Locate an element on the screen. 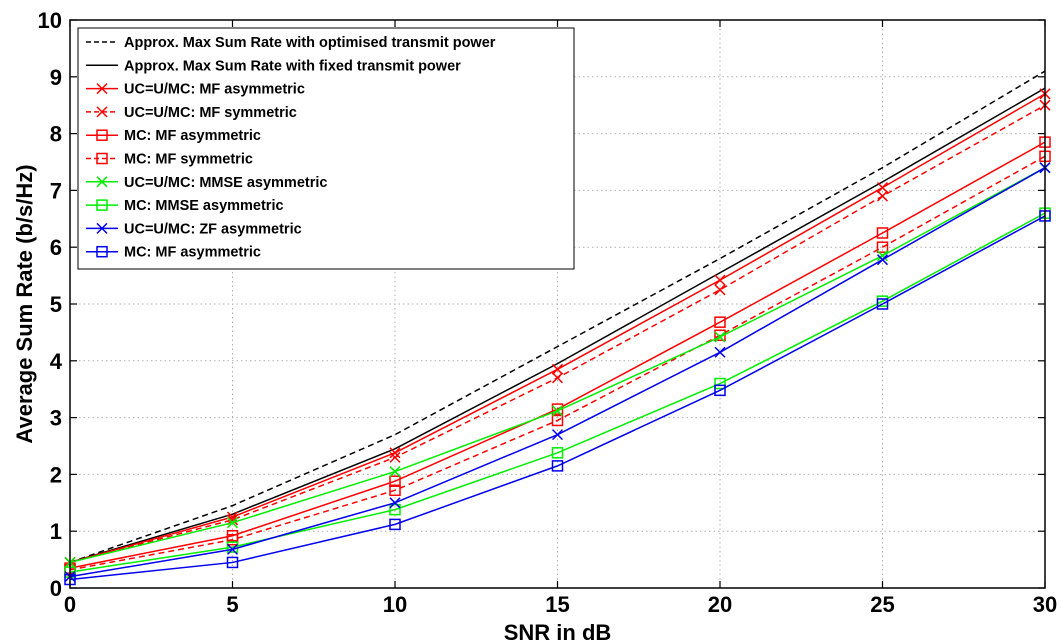  y-axis-label: Average Sum Rate (b/s/Hz) is located at coordinates (24, 303).